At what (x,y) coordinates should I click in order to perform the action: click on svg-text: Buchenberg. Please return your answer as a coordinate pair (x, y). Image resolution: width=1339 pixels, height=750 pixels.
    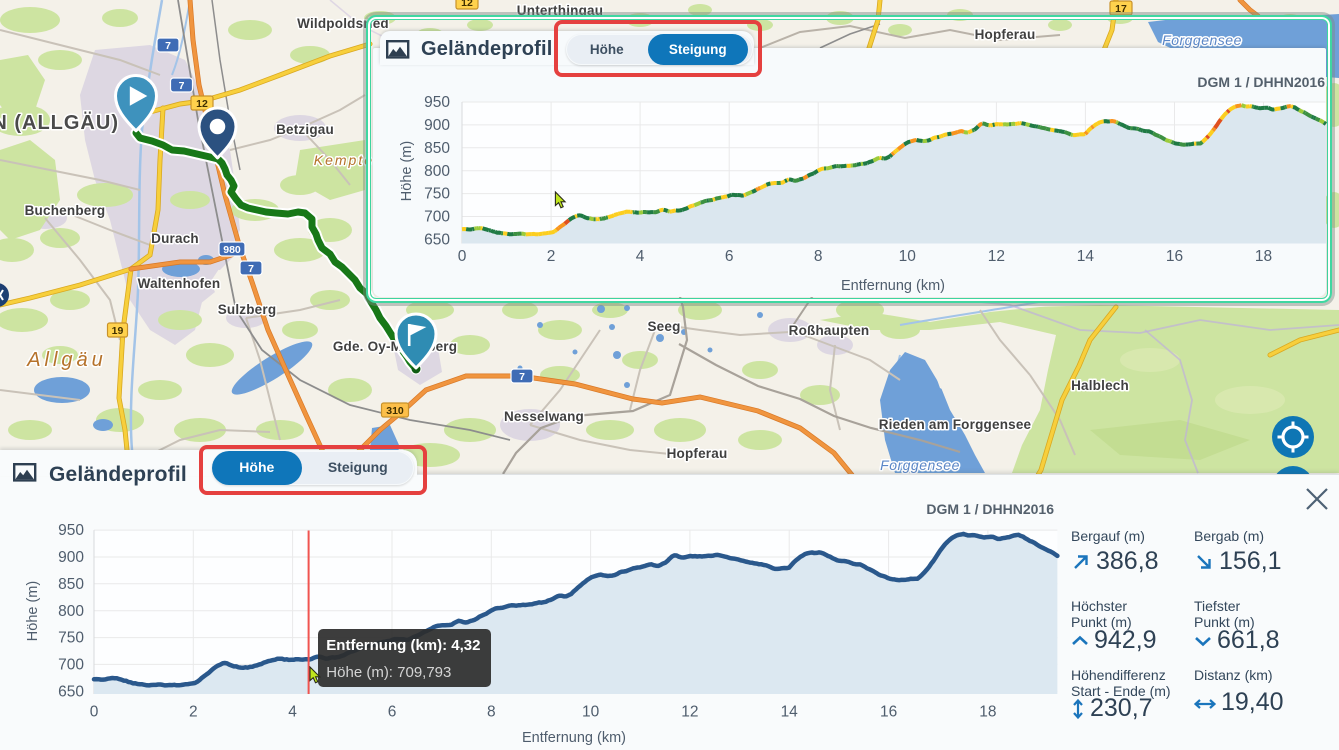
    Looking at the image, I should click on (65, 210).